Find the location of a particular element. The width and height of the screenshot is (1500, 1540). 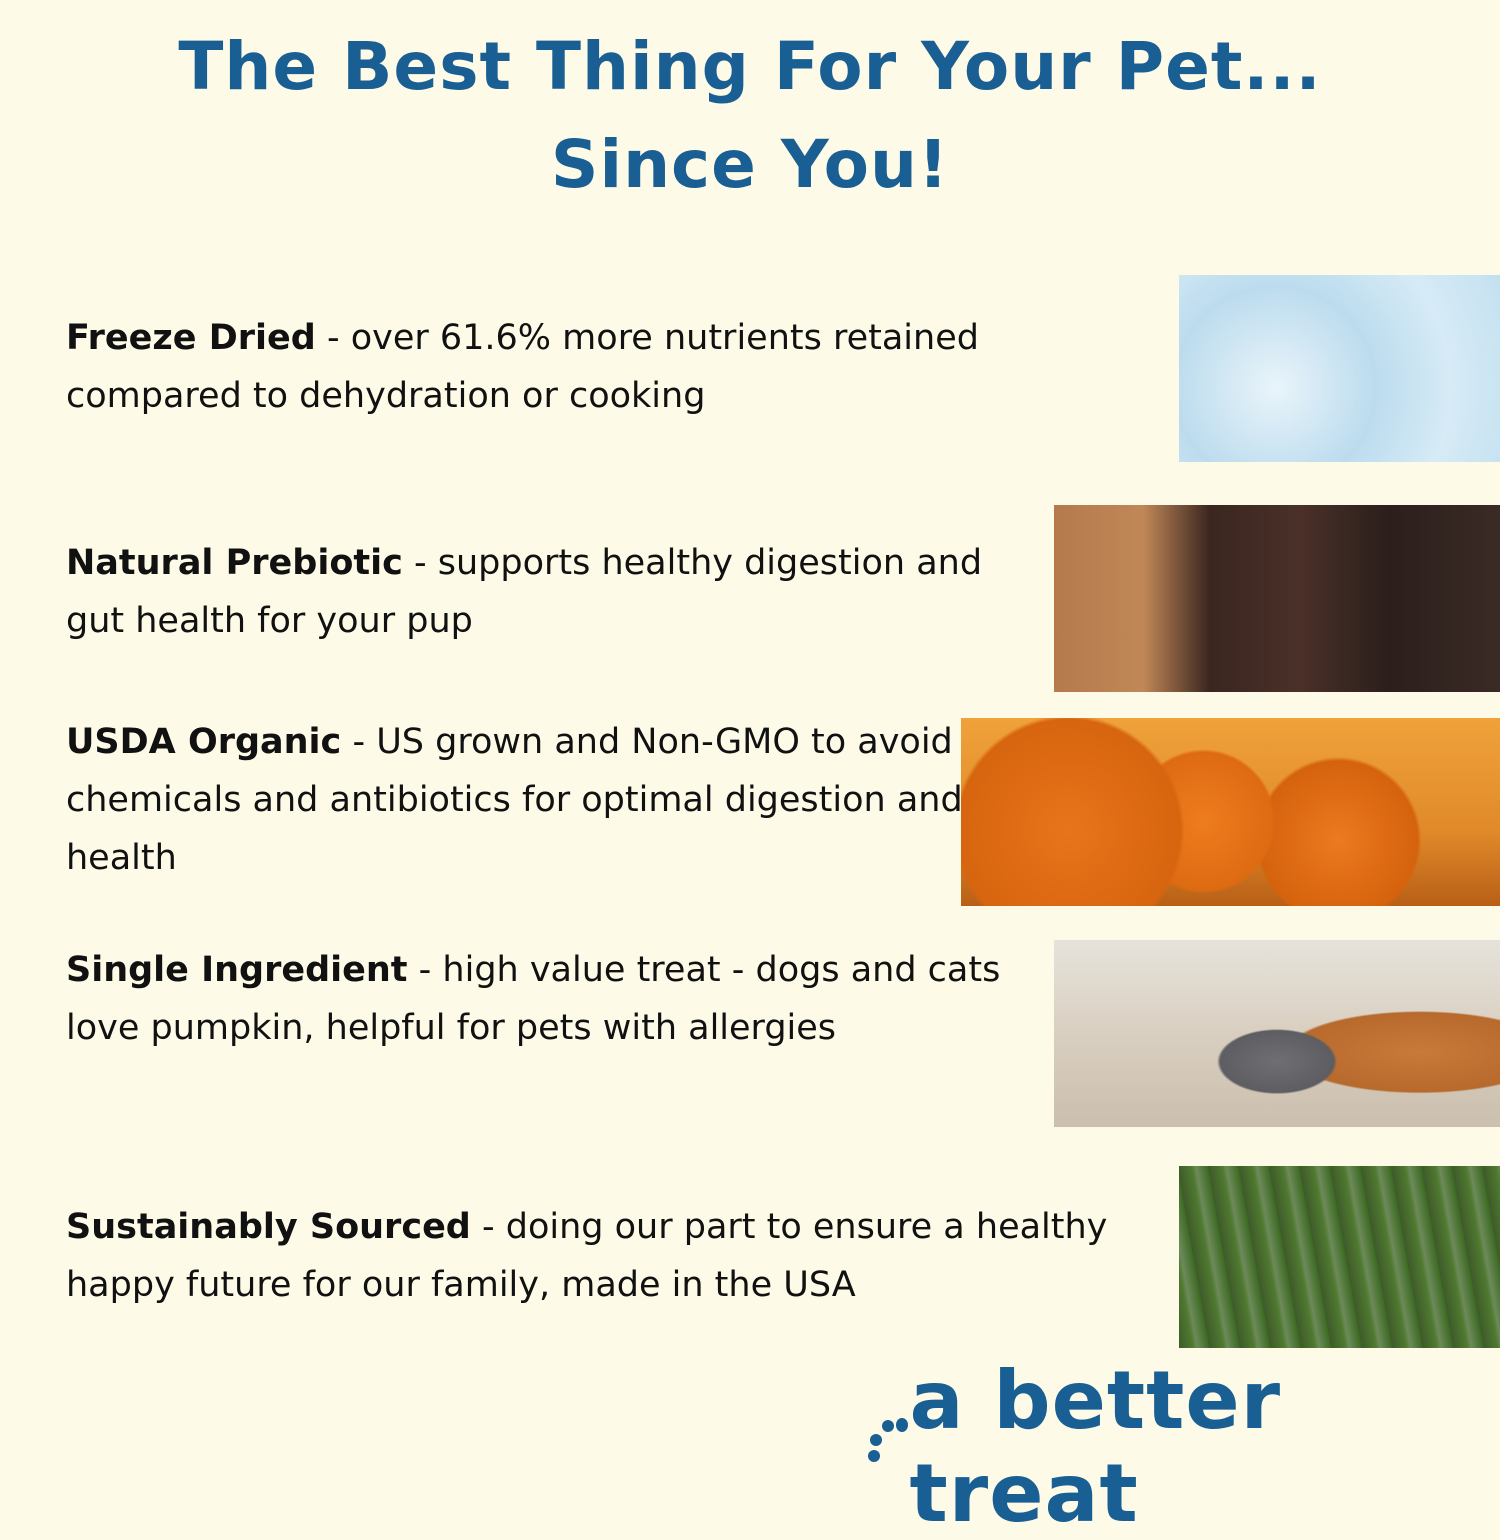

feature-title: Single Ingredient is located at coordinates (237, 970).